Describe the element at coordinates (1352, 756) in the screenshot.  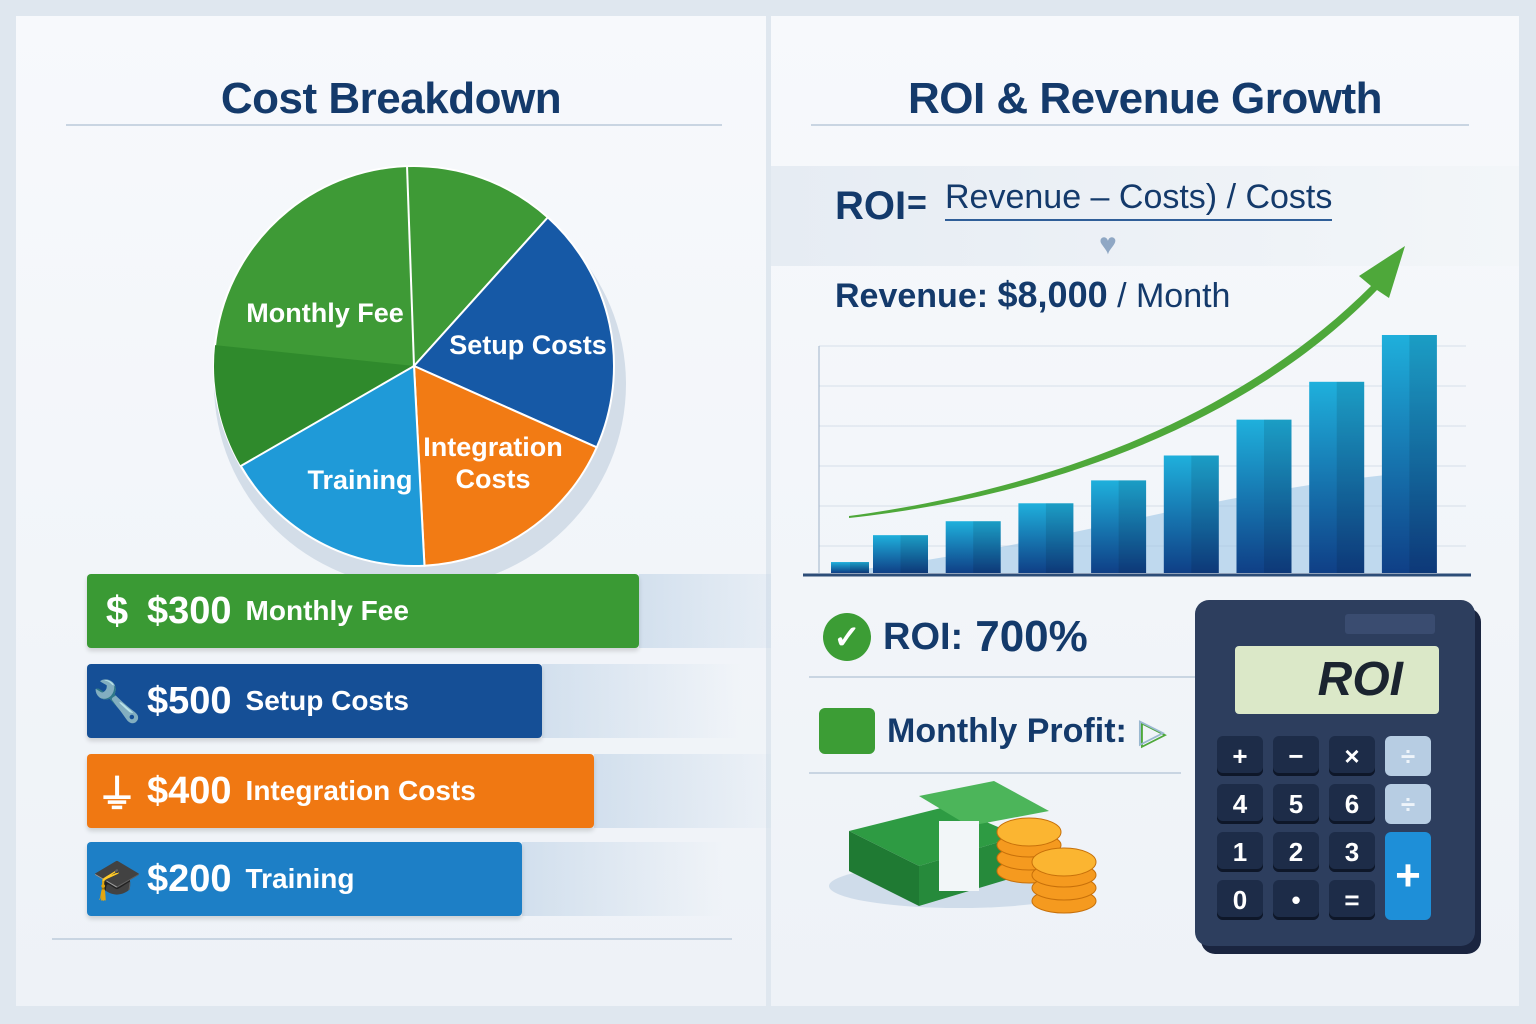
I see `calculator-key: ×` at that location.